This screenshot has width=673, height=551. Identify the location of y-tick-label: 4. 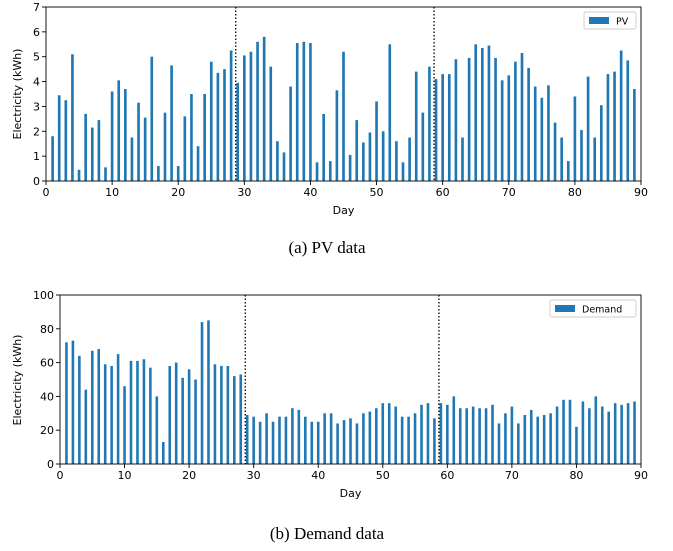
(36, 82).